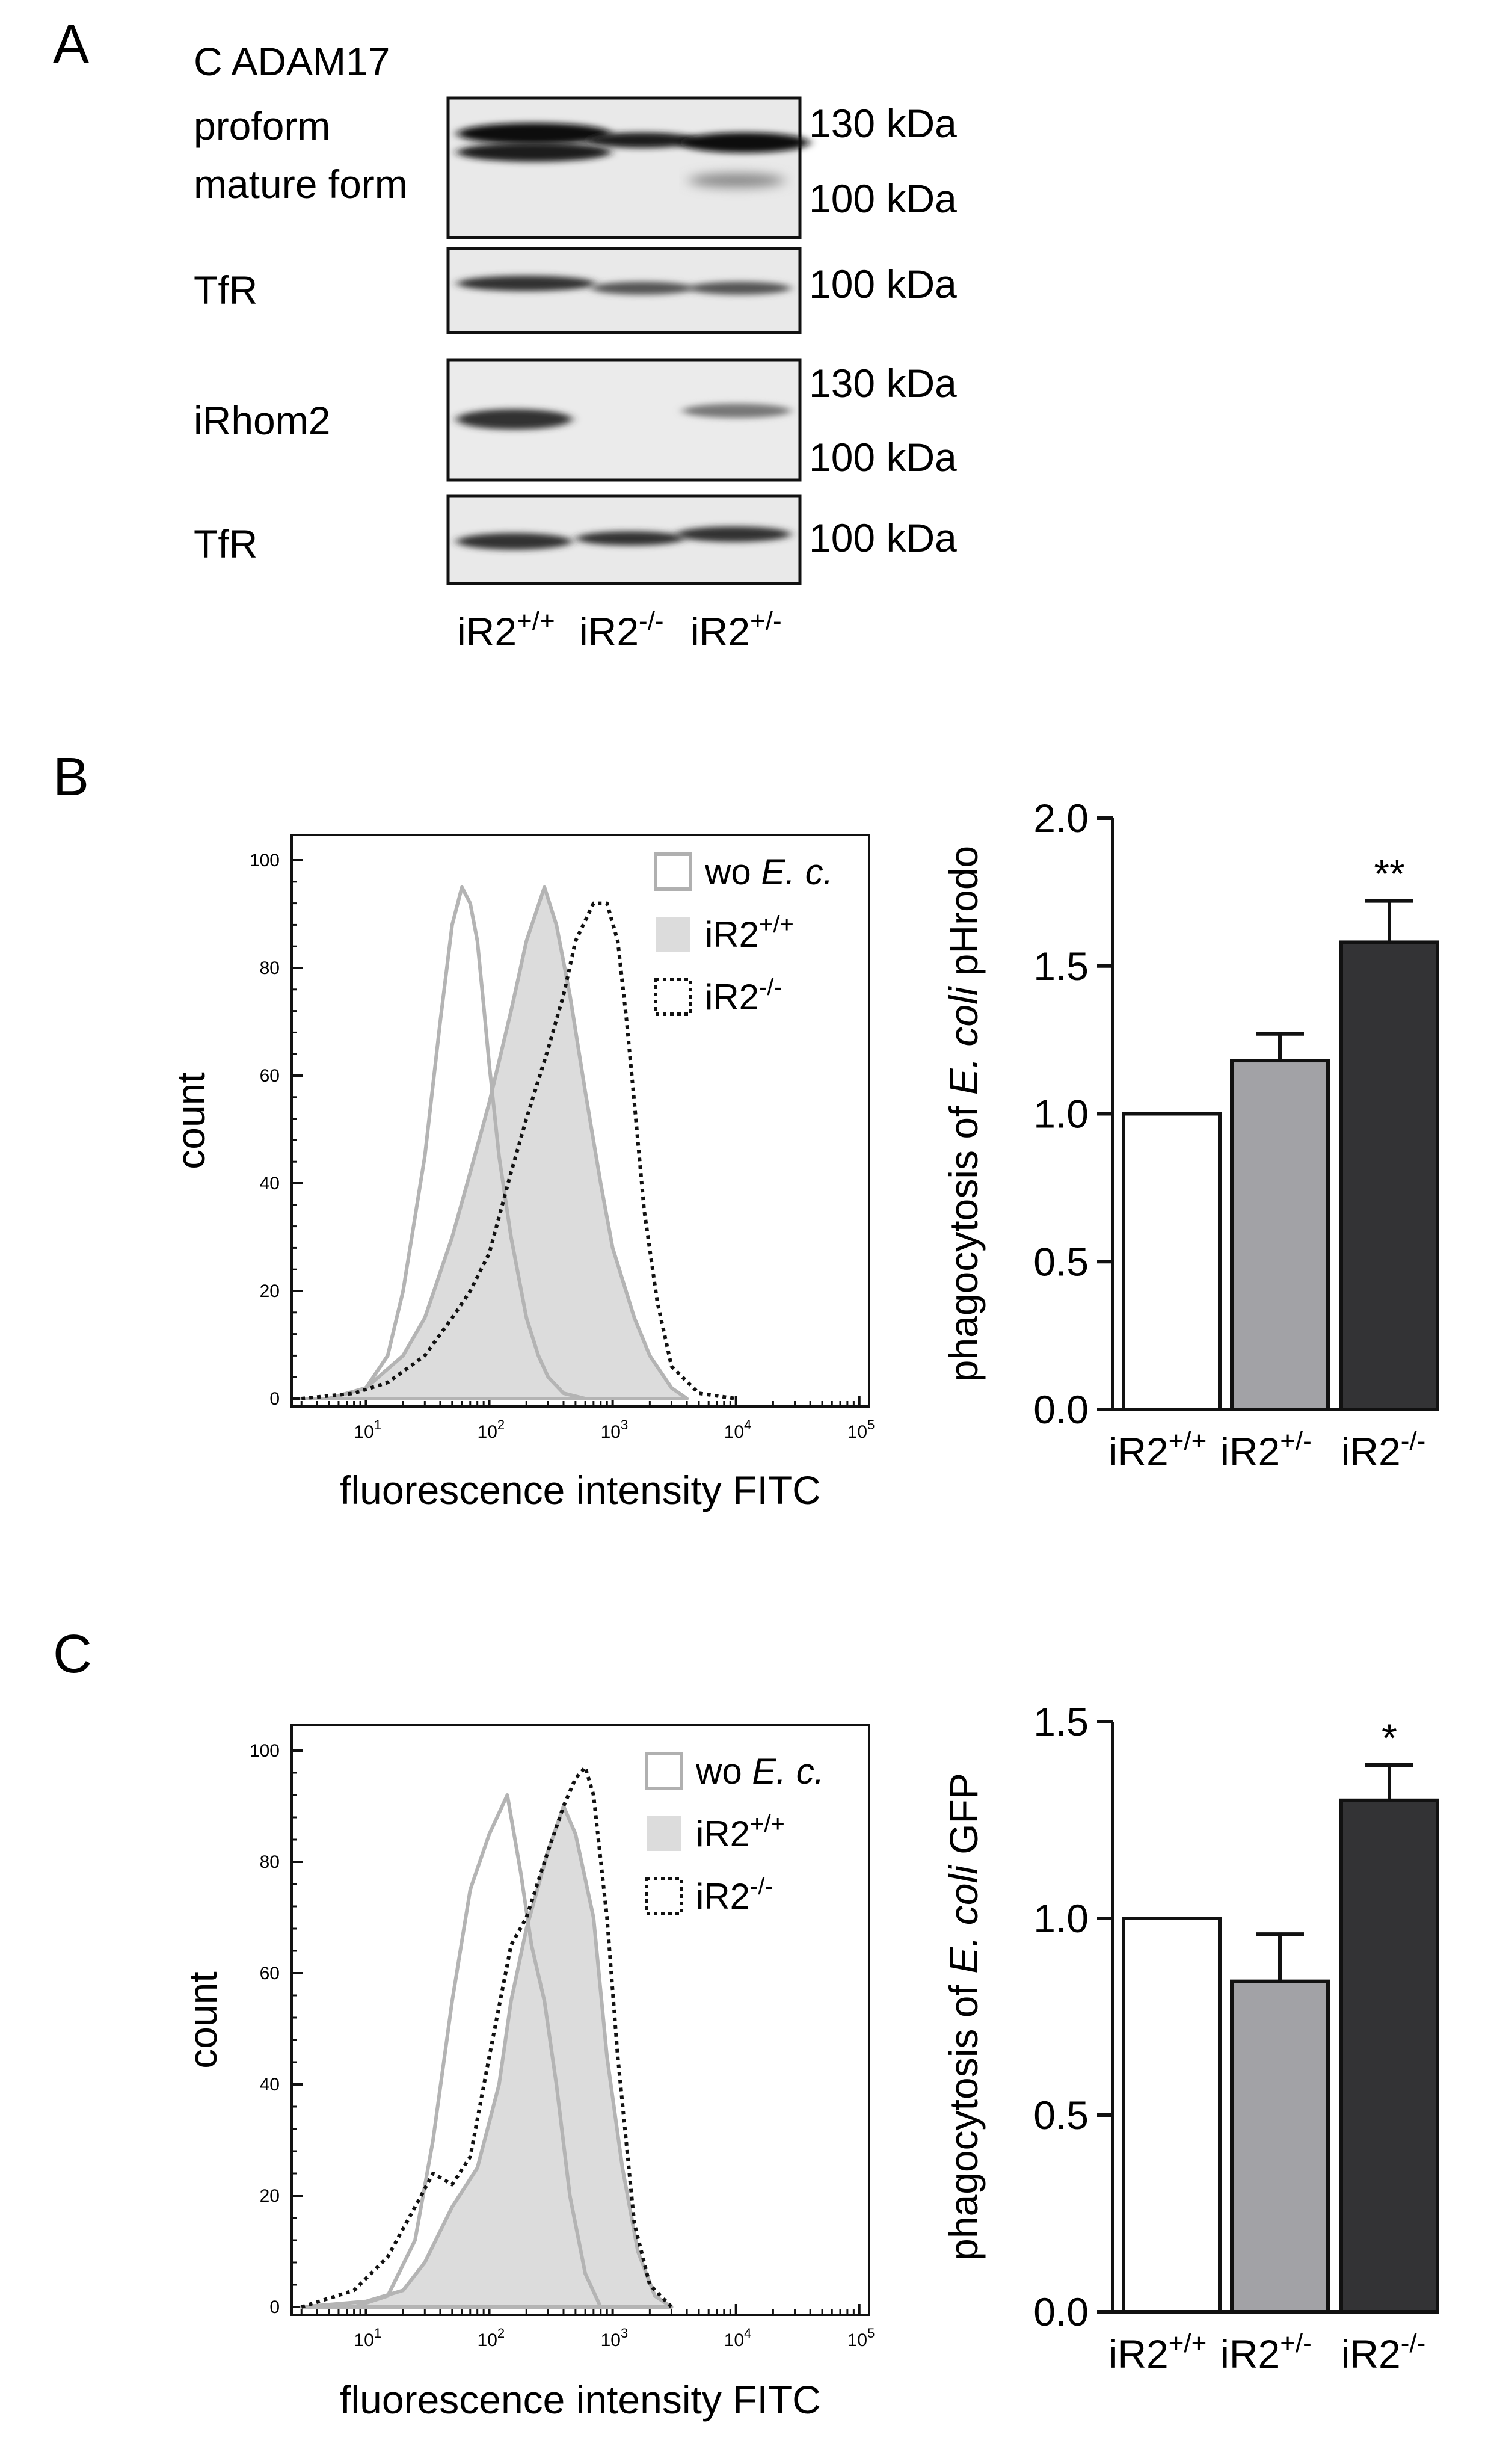 The width and height of the screenshot is (1497, 2464). What do you see at coordinates (883, 123) in the screenshot?
I see `marker-adam17-130: 130 kDa` at bounding box center [883, 123].